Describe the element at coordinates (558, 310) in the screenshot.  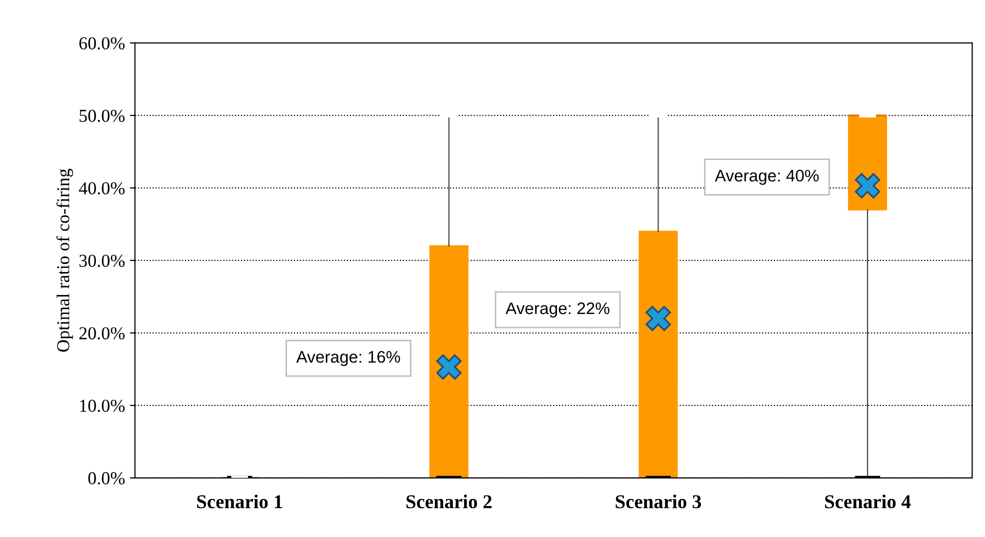
I see `annotation: Average: 22%` at that location.